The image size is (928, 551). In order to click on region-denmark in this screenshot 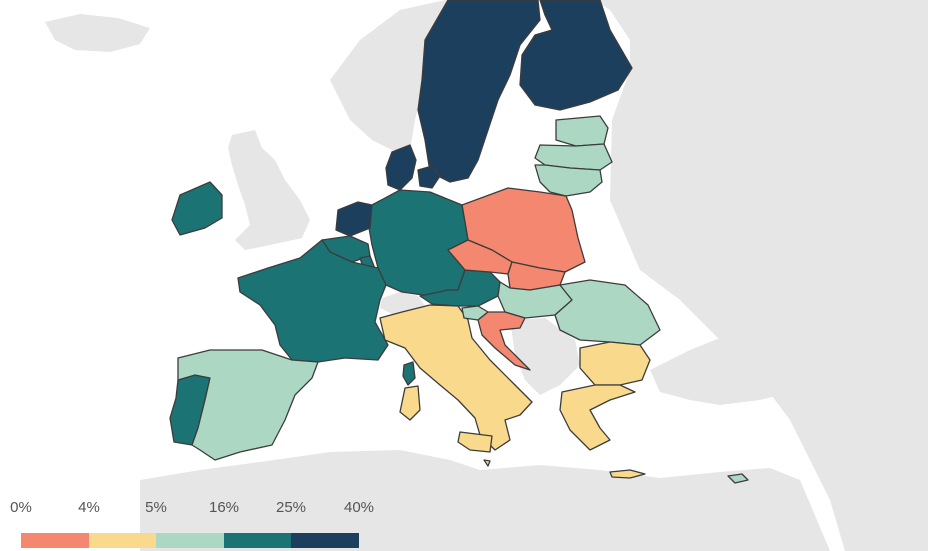, I will do `click(401, 167)`.